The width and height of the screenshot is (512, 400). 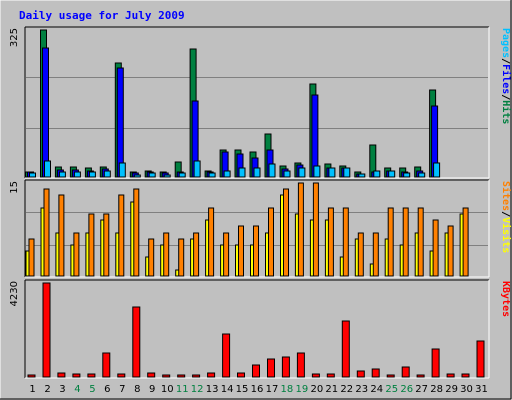 I want to click on legend-part: KBytes, so click(x=505, y=299).